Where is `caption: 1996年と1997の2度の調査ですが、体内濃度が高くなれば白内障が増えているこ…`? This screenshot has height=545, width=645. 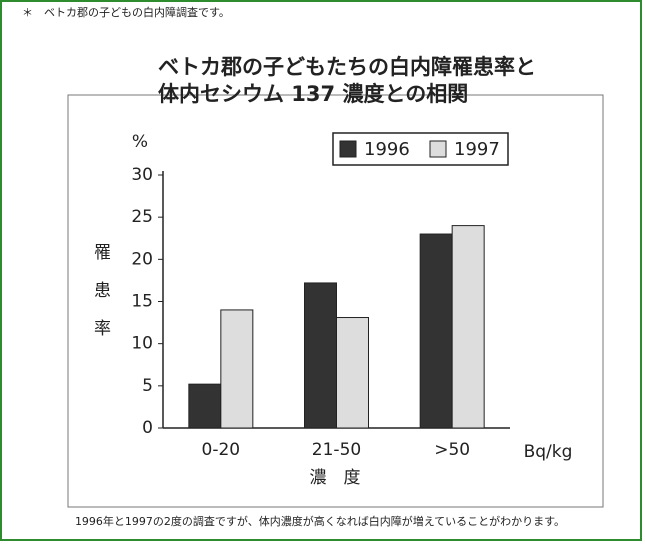 caption: 1996年と1997の2度の調査ですが、体内濃度が高くなれば白内障が増えているこ… is located at coordinates (320, 521).